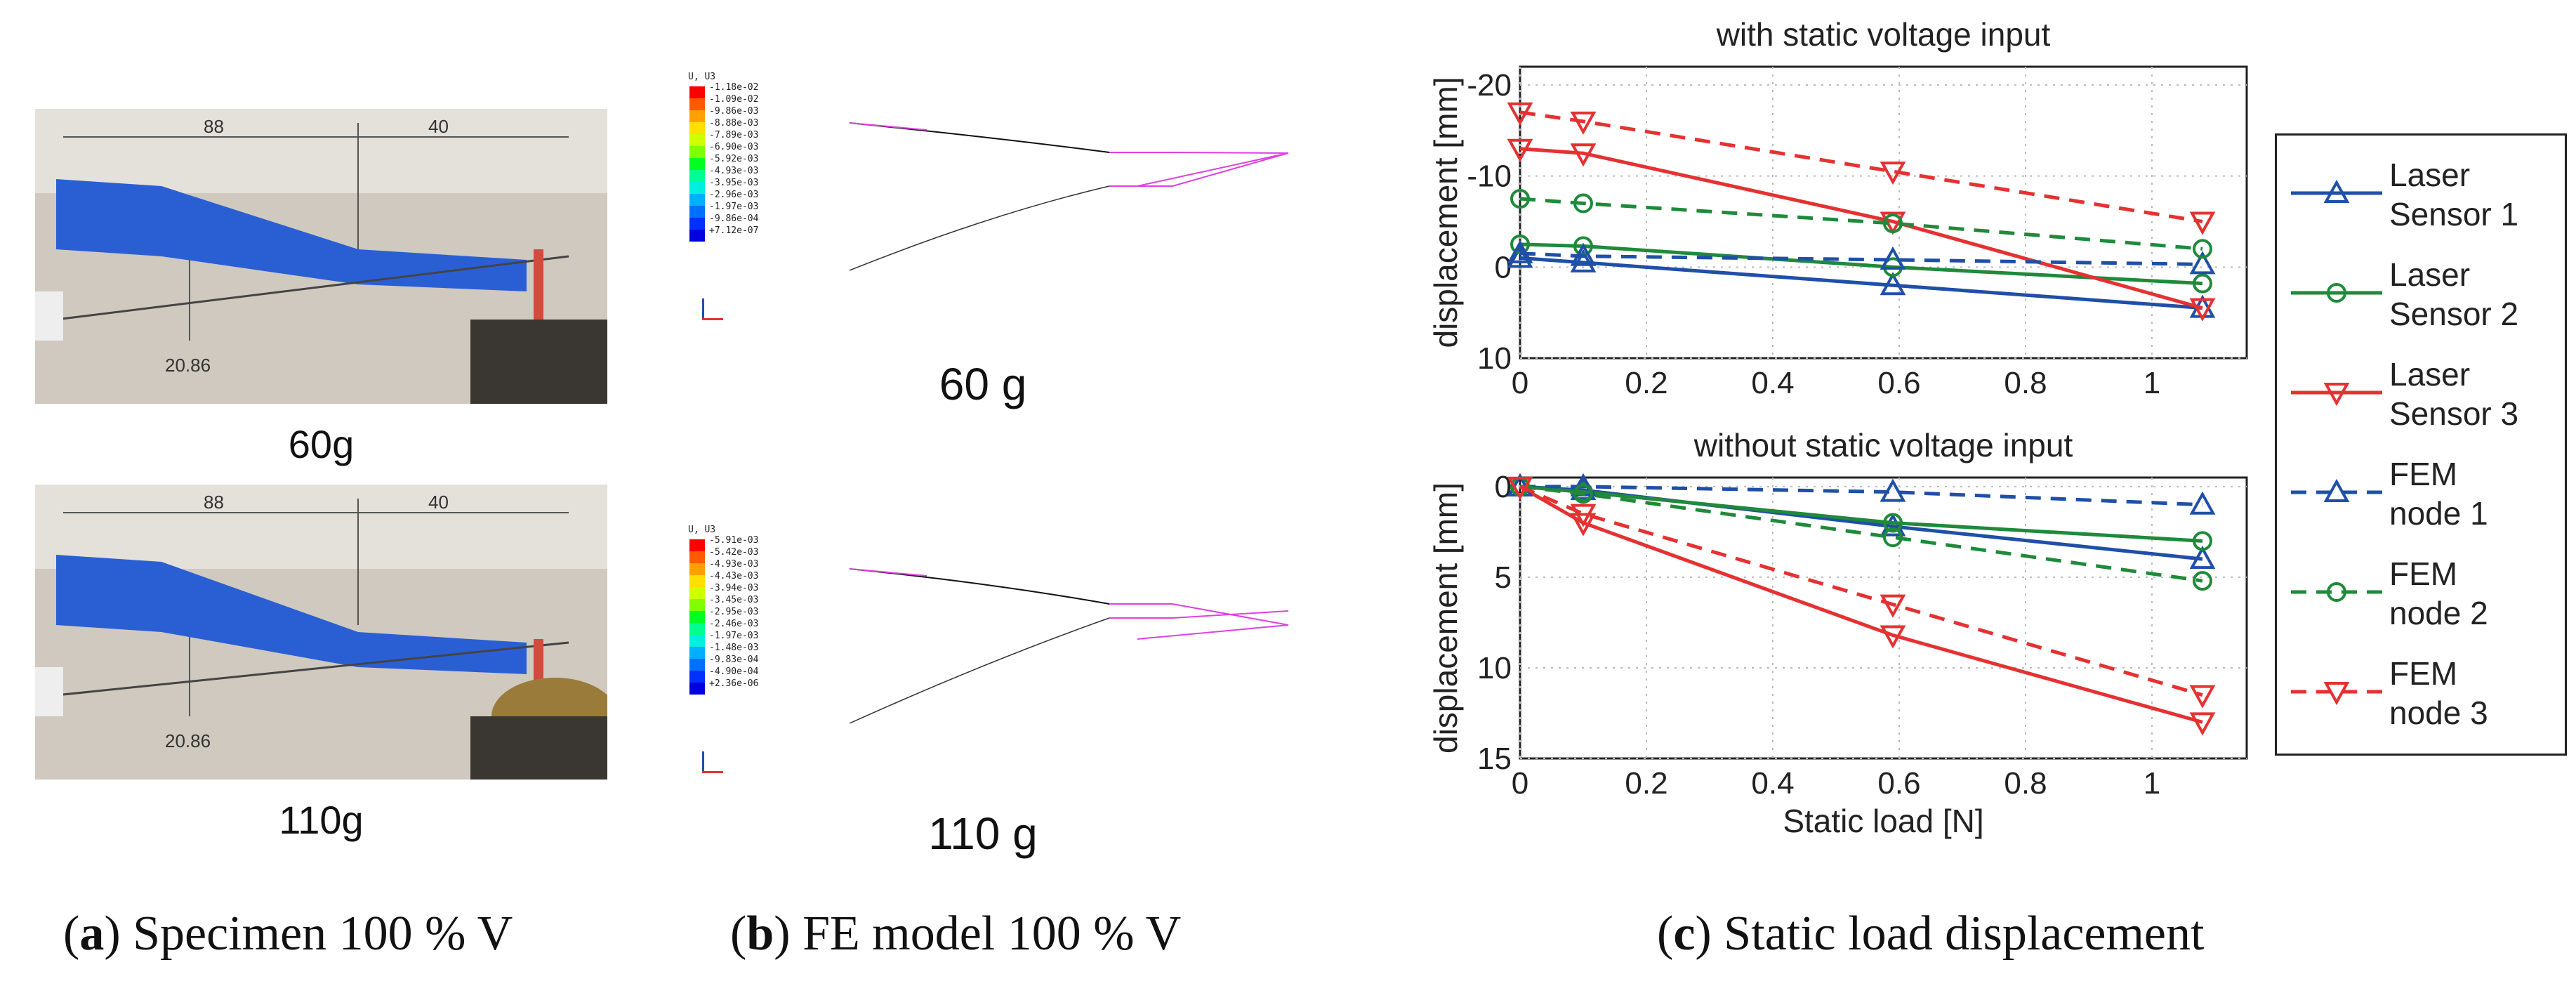 The width and height of the screenshot is (2576, 993). What do you see at coordinates (983, 384) in the screenshot?
I see `fem-label-60g: 60 g` at bounding box center [983, 384].